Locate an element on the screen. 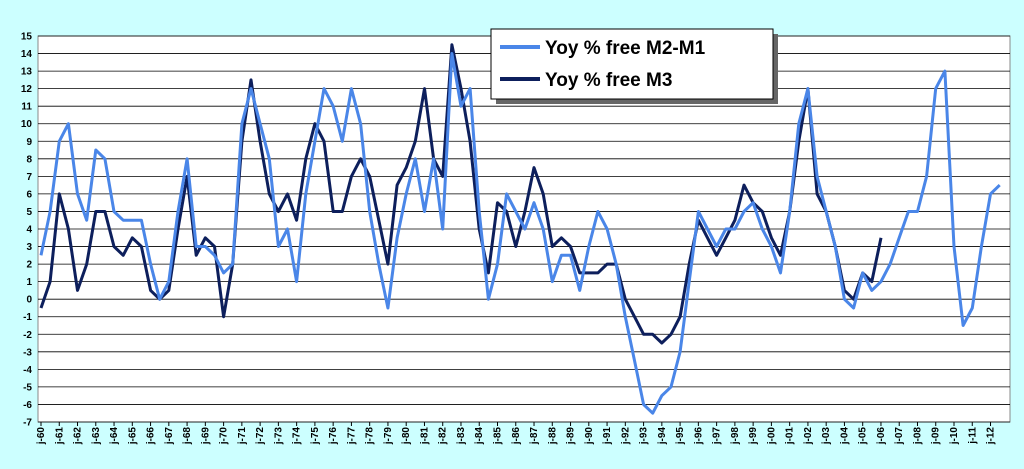  x-tick-label: j-05 is located at coordinates (863, 436).